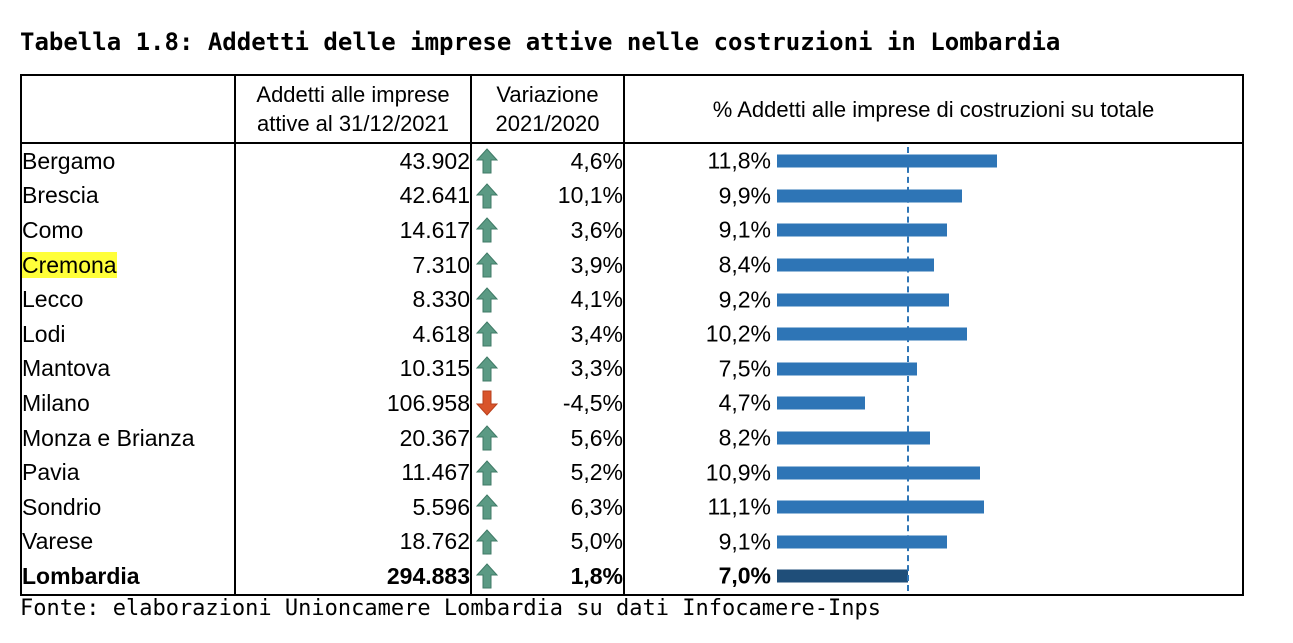 The width and height of the screenshot is (1293, 643). I want to click on table-row: Cremona 7.310 3,9% 8,4%, so click(632, 265).